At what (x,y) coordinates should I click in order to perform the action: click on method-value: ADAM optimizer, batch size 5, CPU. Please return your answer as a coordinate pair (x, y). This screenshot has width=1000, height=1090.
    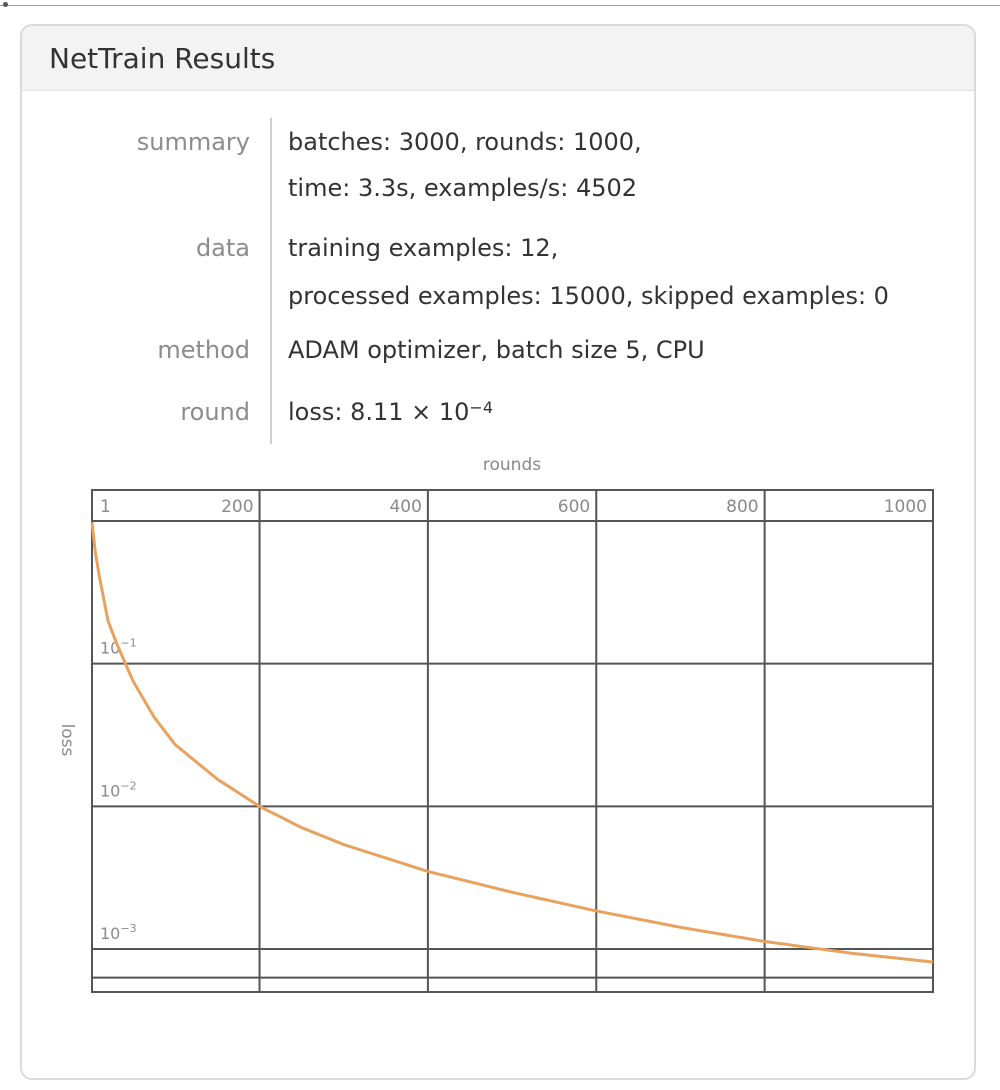
    Looking at the image, I should click on (496, 350).